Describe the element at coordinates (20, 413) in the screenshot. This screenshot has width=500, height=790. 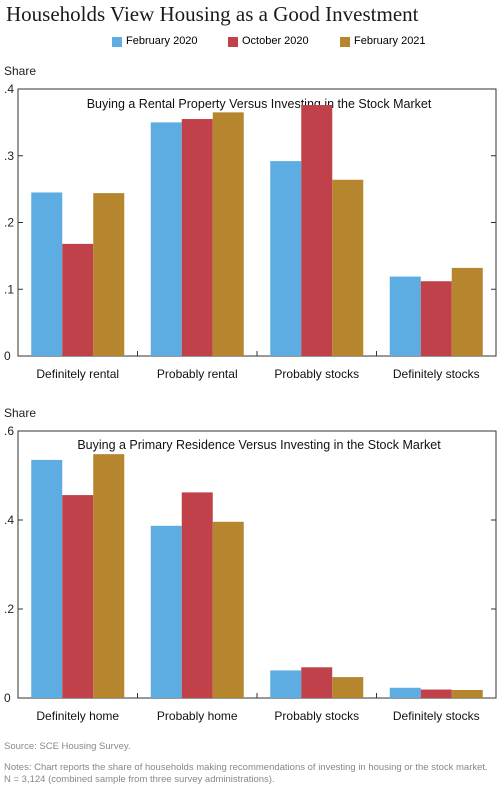
I see `y-axis-label-bottom: Share` at that location.